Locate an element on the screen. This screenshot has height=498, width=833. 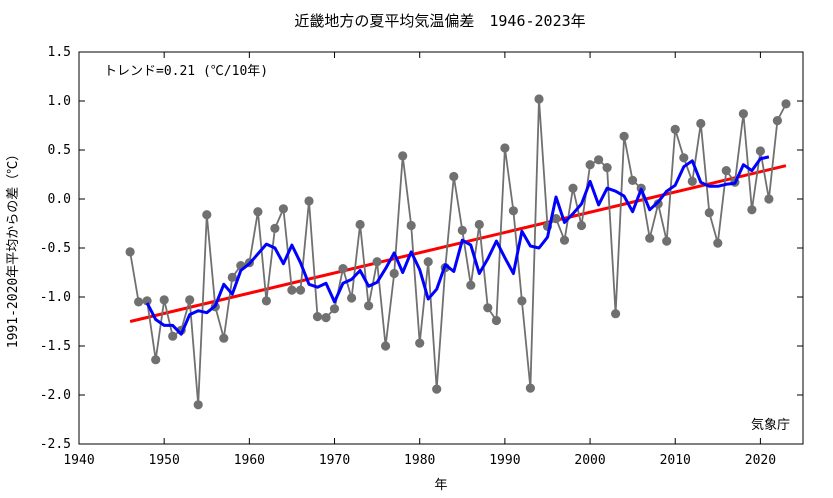
source-label: 気象庁 is located at coordinates (770, 425).